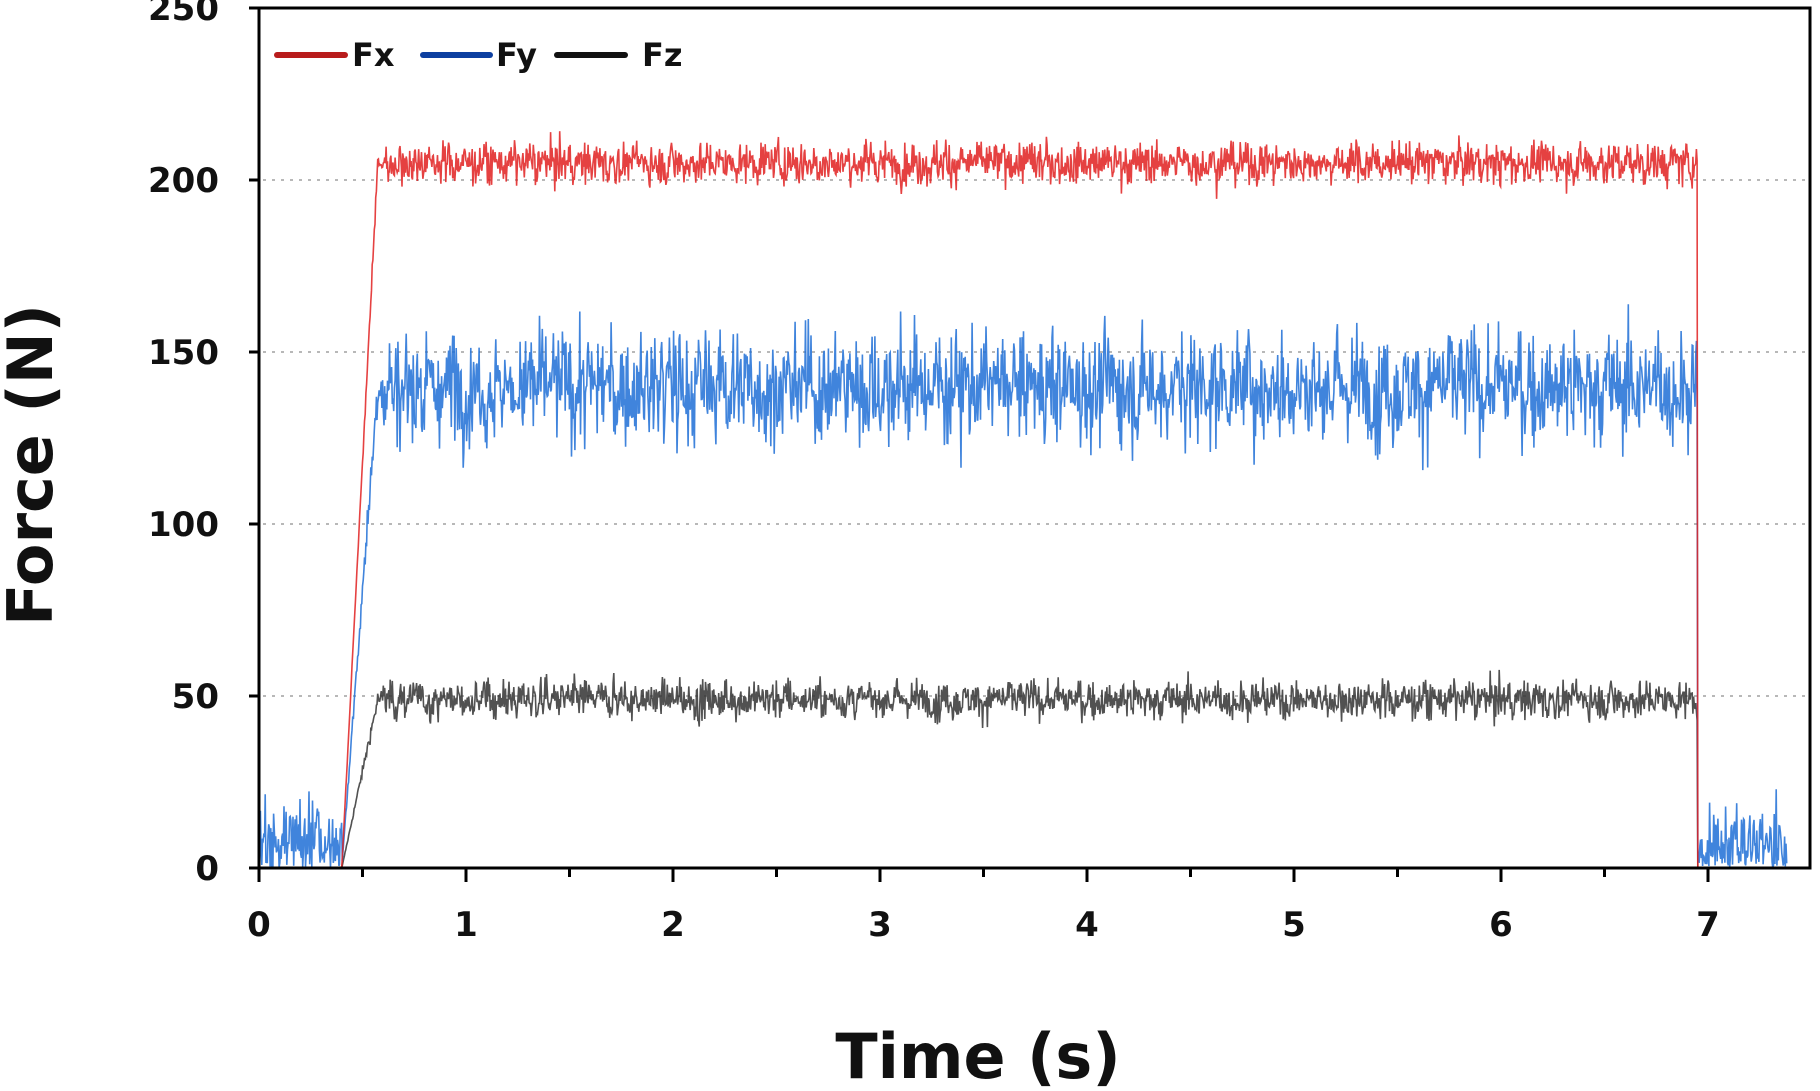 This screenshot has width=1820, height=1091. I want to click on legend: Fx Fy Fz, so click(478, 55).